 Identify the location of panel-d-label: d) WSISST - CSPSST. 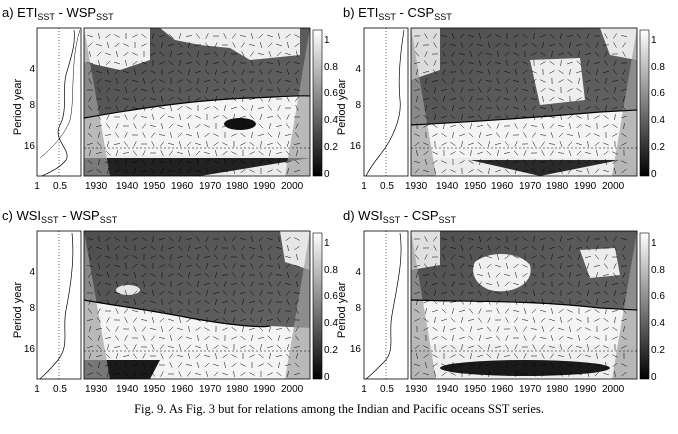
(400, 216).